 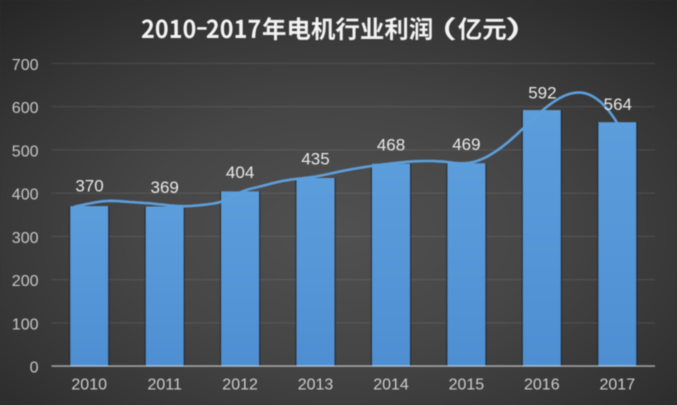 I want to click on svg-text: 2015, so click(x=467, y=385).